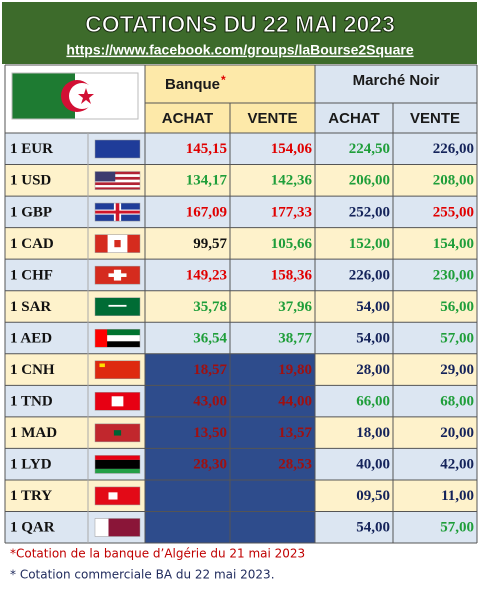 Image resolution: width=479 pixels, height=589 pixels. What do you see at coordinates (30, 181) in the screenshot?
I see `currency-code: 1 USD` at bounding box center [30, 181].